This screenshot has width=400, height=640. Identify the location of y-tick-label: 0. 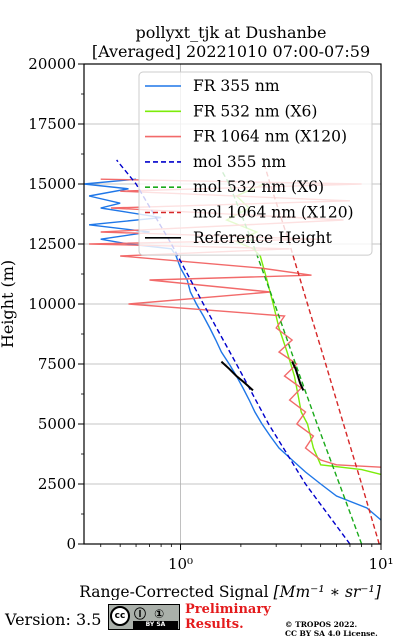
(71, 544).